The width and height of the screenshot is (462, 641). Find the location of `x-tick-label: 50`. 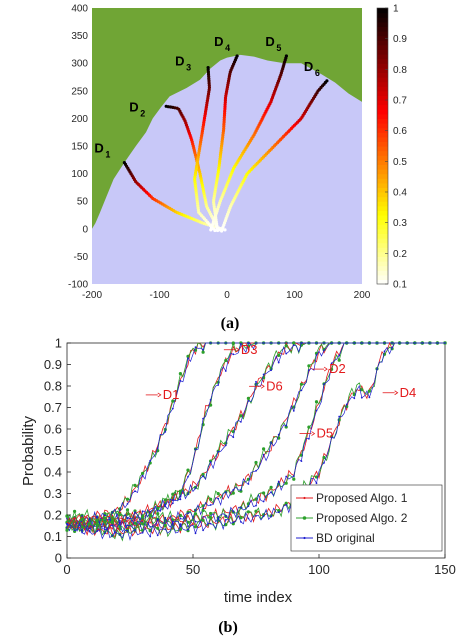

x-tick-label: 50 is located at coordinates (193, 569).